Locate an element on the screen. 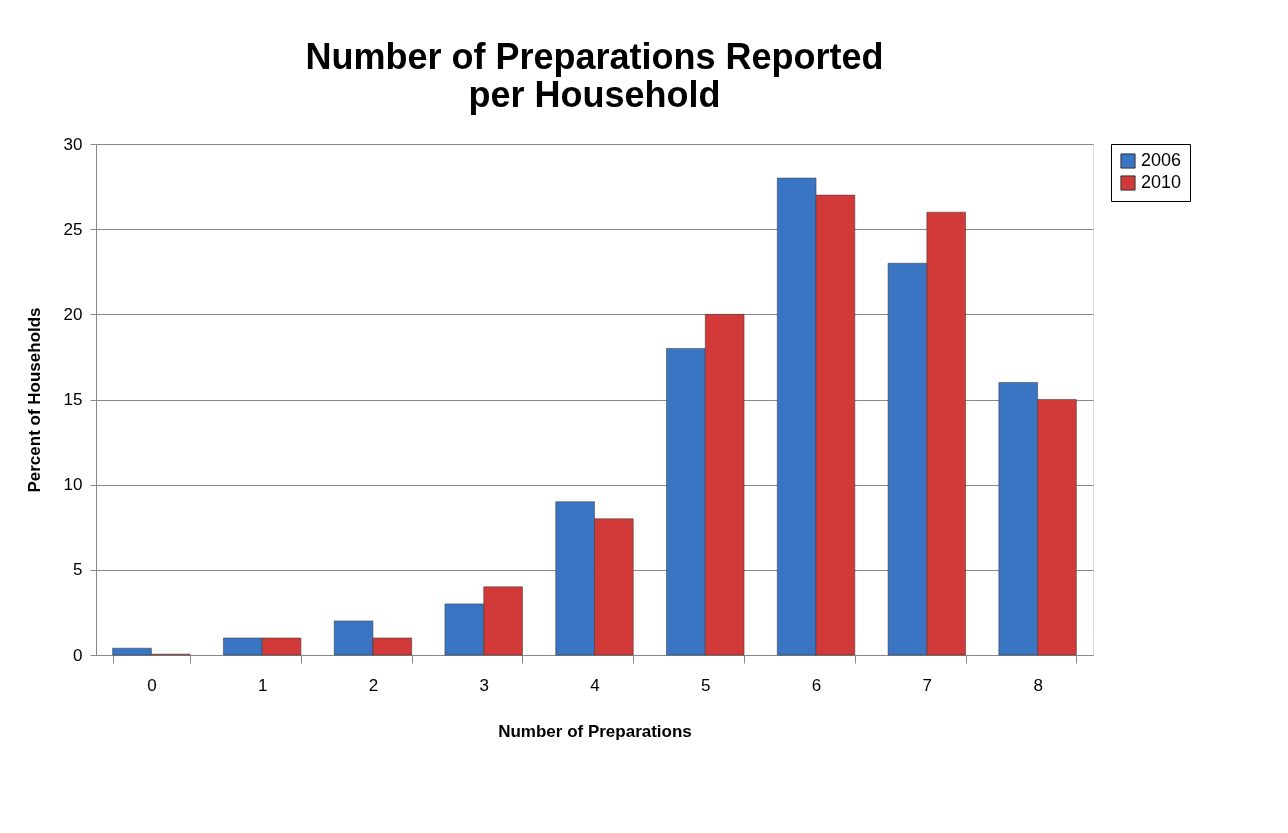 The width and height of the screenshot is (1288, 833). x-tick-label: 3 is located at coordinates (484, 685).